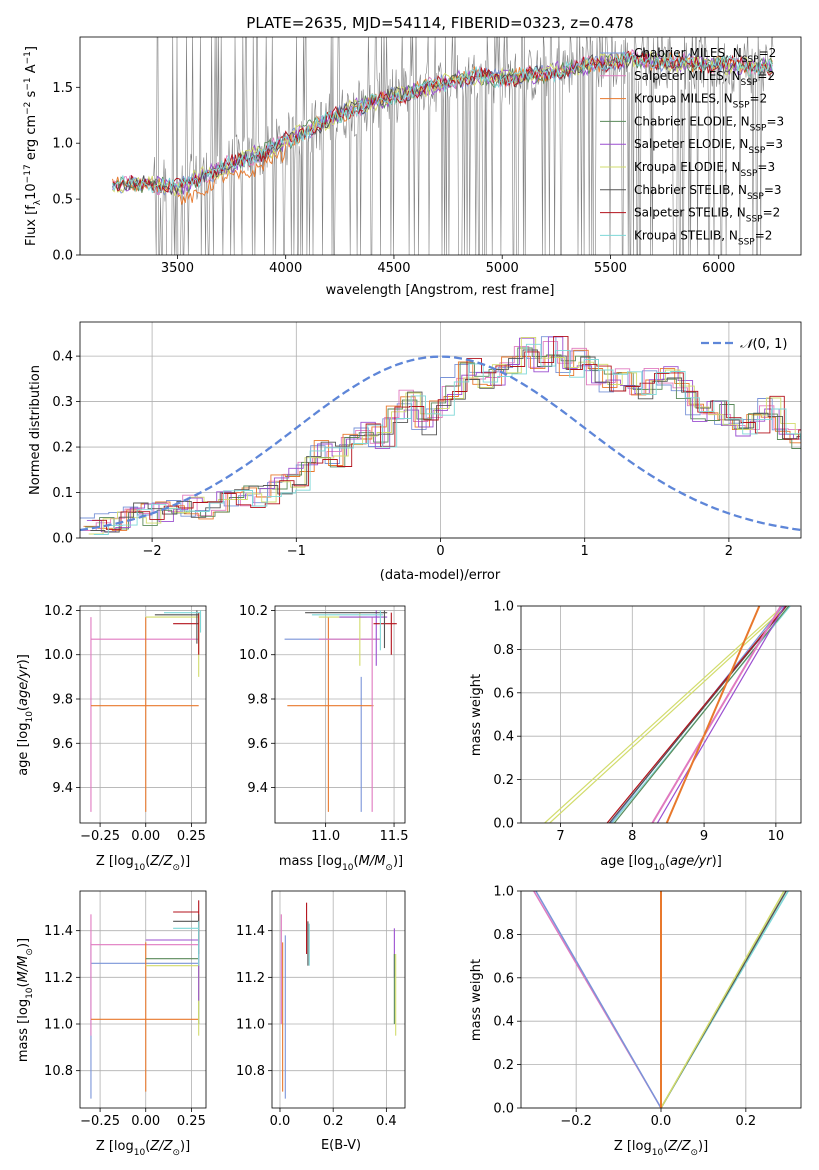 This screenshot has width=819, height=1170. I want to click on label-part: ], so click(31, 48).